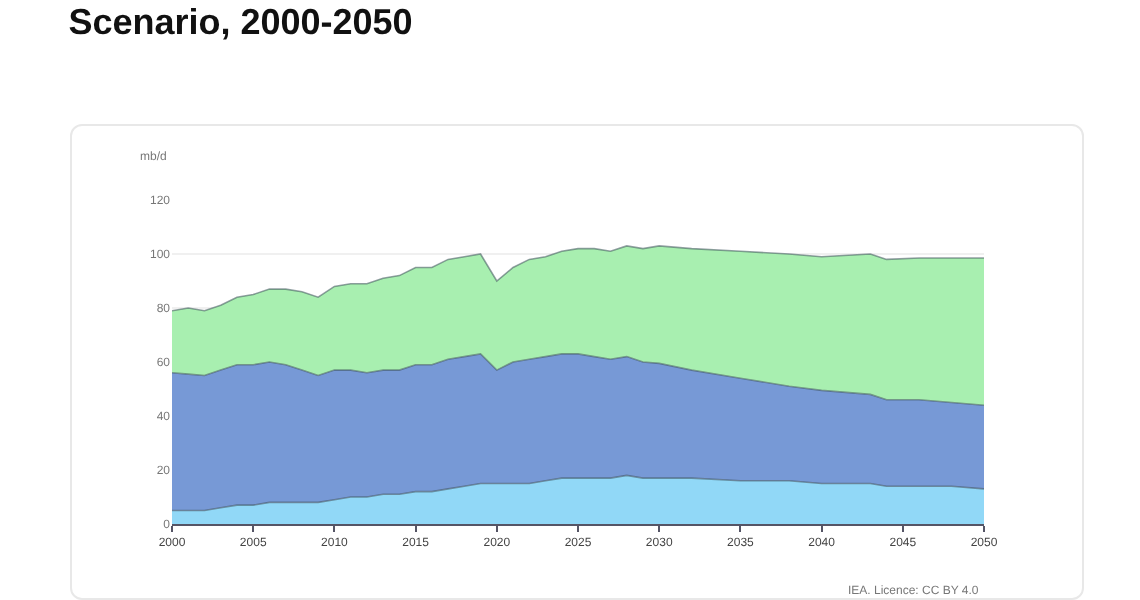 This screenshot has width=1140, height=600. What do you see at coordinates (240, 22) in the screenshot?
I see `chart-title: Scenario, 2000-2050` at bounding box center [240, 22].